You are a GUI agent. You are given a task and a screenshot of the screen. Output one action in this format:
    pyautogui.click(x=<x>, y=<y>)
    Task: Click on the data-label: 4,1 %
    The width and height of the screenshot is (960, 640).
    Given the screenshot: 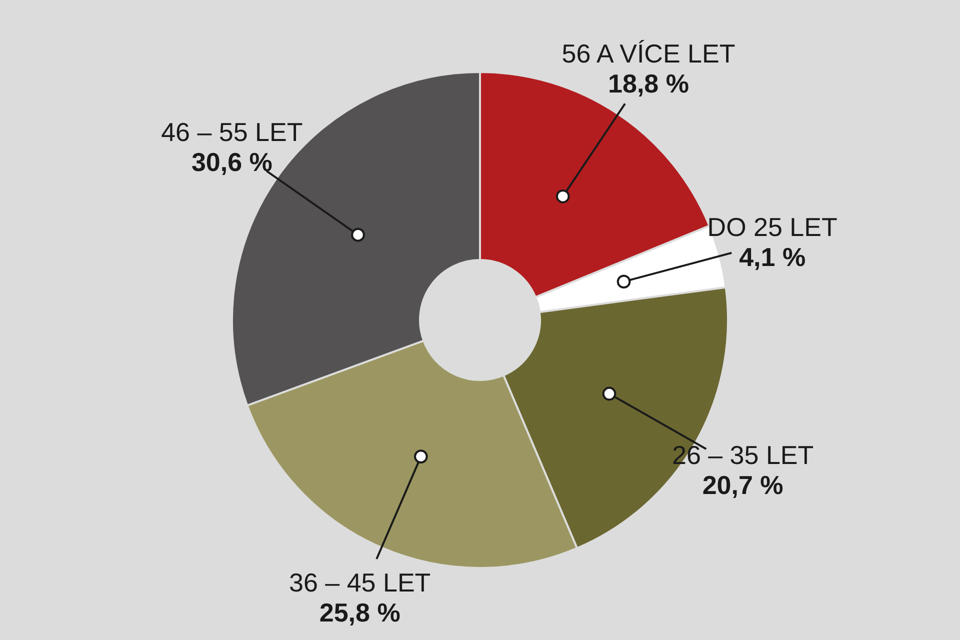 What is the action you would take?
    pyautogui.click(x=772, y=257)
    